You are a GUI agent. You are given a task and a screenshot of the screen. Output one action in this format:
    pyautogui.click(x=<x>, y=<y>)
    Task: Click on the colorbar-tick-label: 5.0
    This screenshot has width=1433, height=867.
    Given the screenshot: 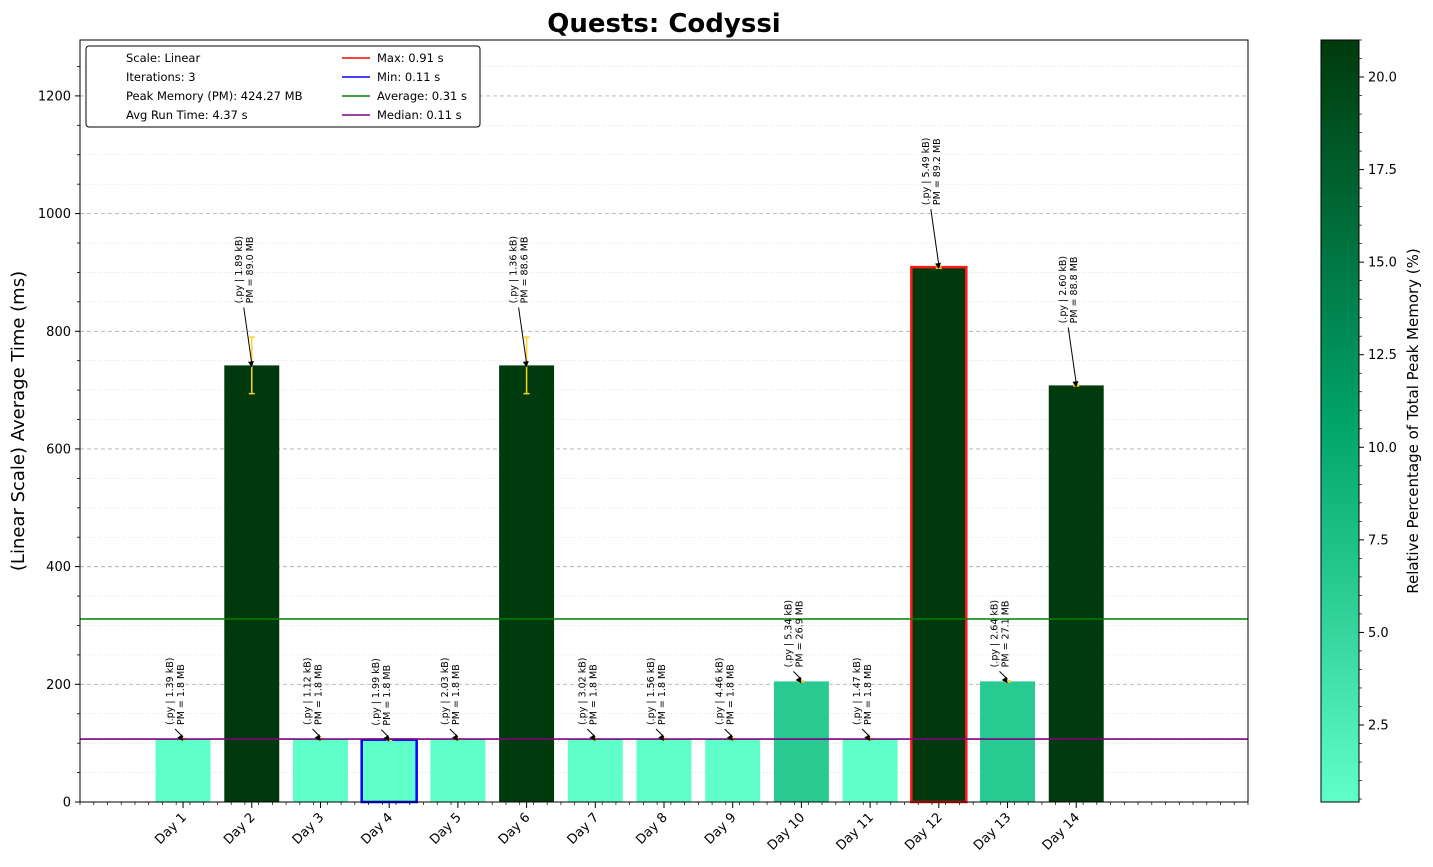 What is the action you would take?
    pyautogui.click(x=1378, y=633)
    